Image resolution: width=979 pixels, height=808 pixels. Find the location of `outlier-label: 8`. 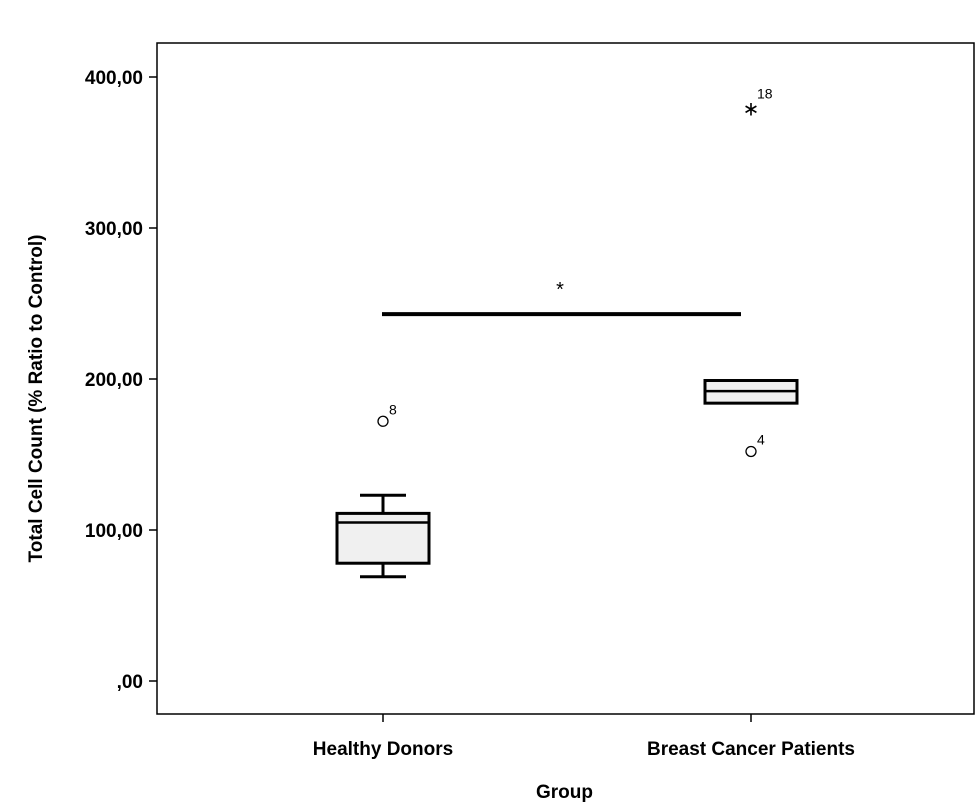

outlier-label: 8 is located at coordinates (393, 409).